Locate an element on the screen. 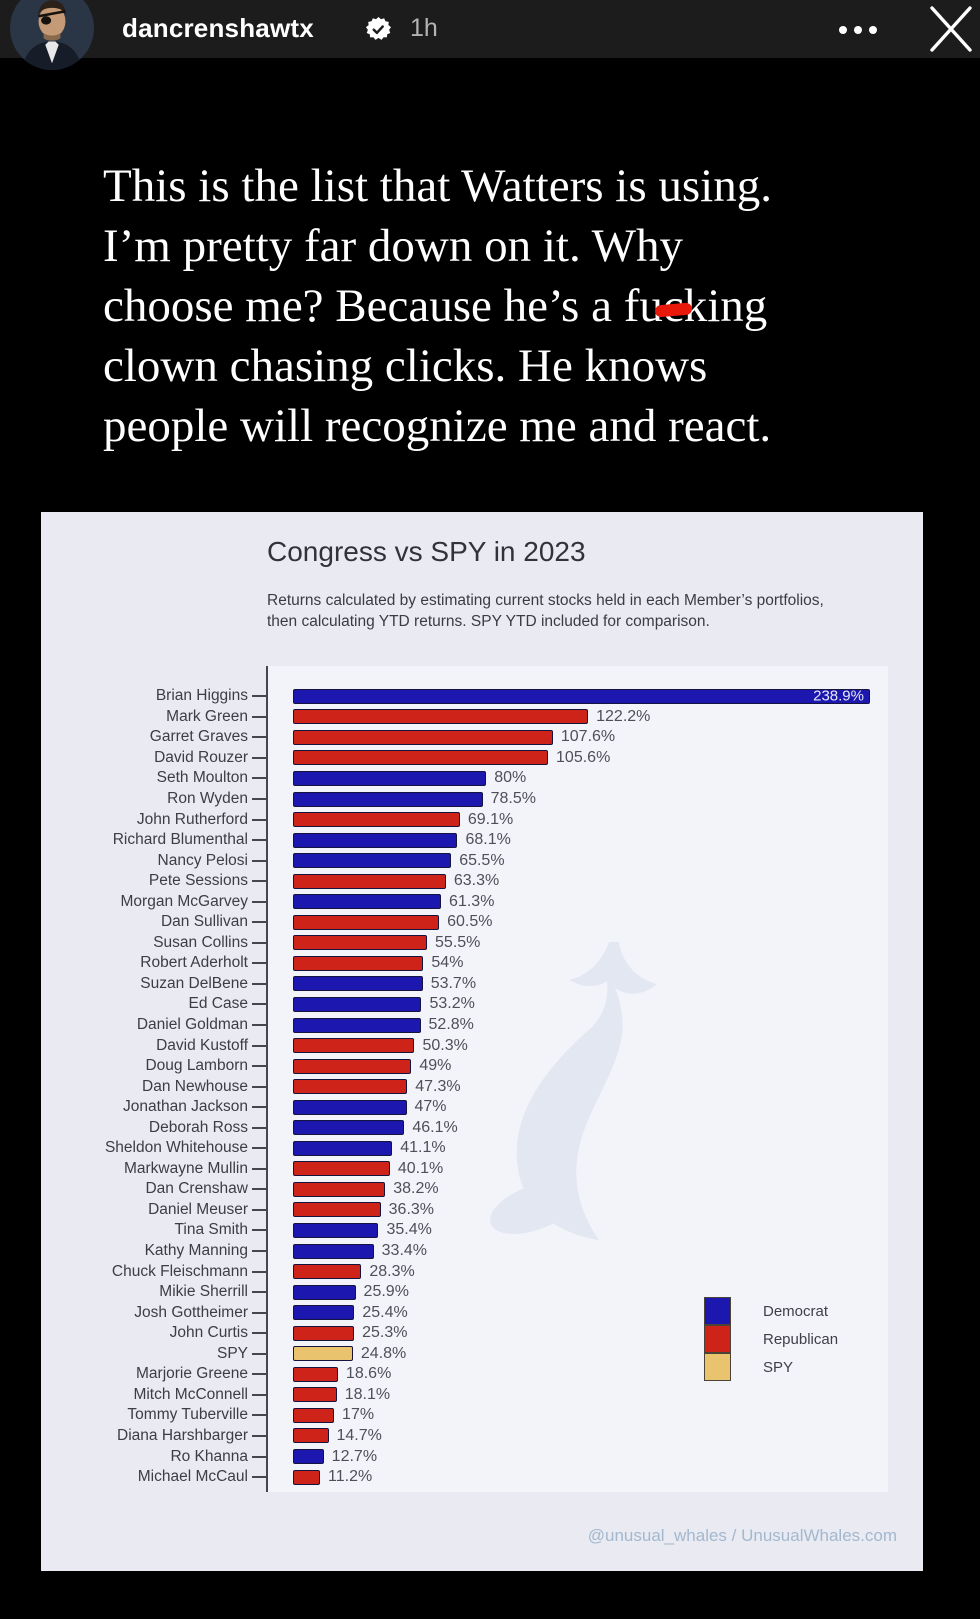 This screenshot has width=980, height=1619. bar-row: John Curtis 25.3% is located at coordinates (482, 1333).